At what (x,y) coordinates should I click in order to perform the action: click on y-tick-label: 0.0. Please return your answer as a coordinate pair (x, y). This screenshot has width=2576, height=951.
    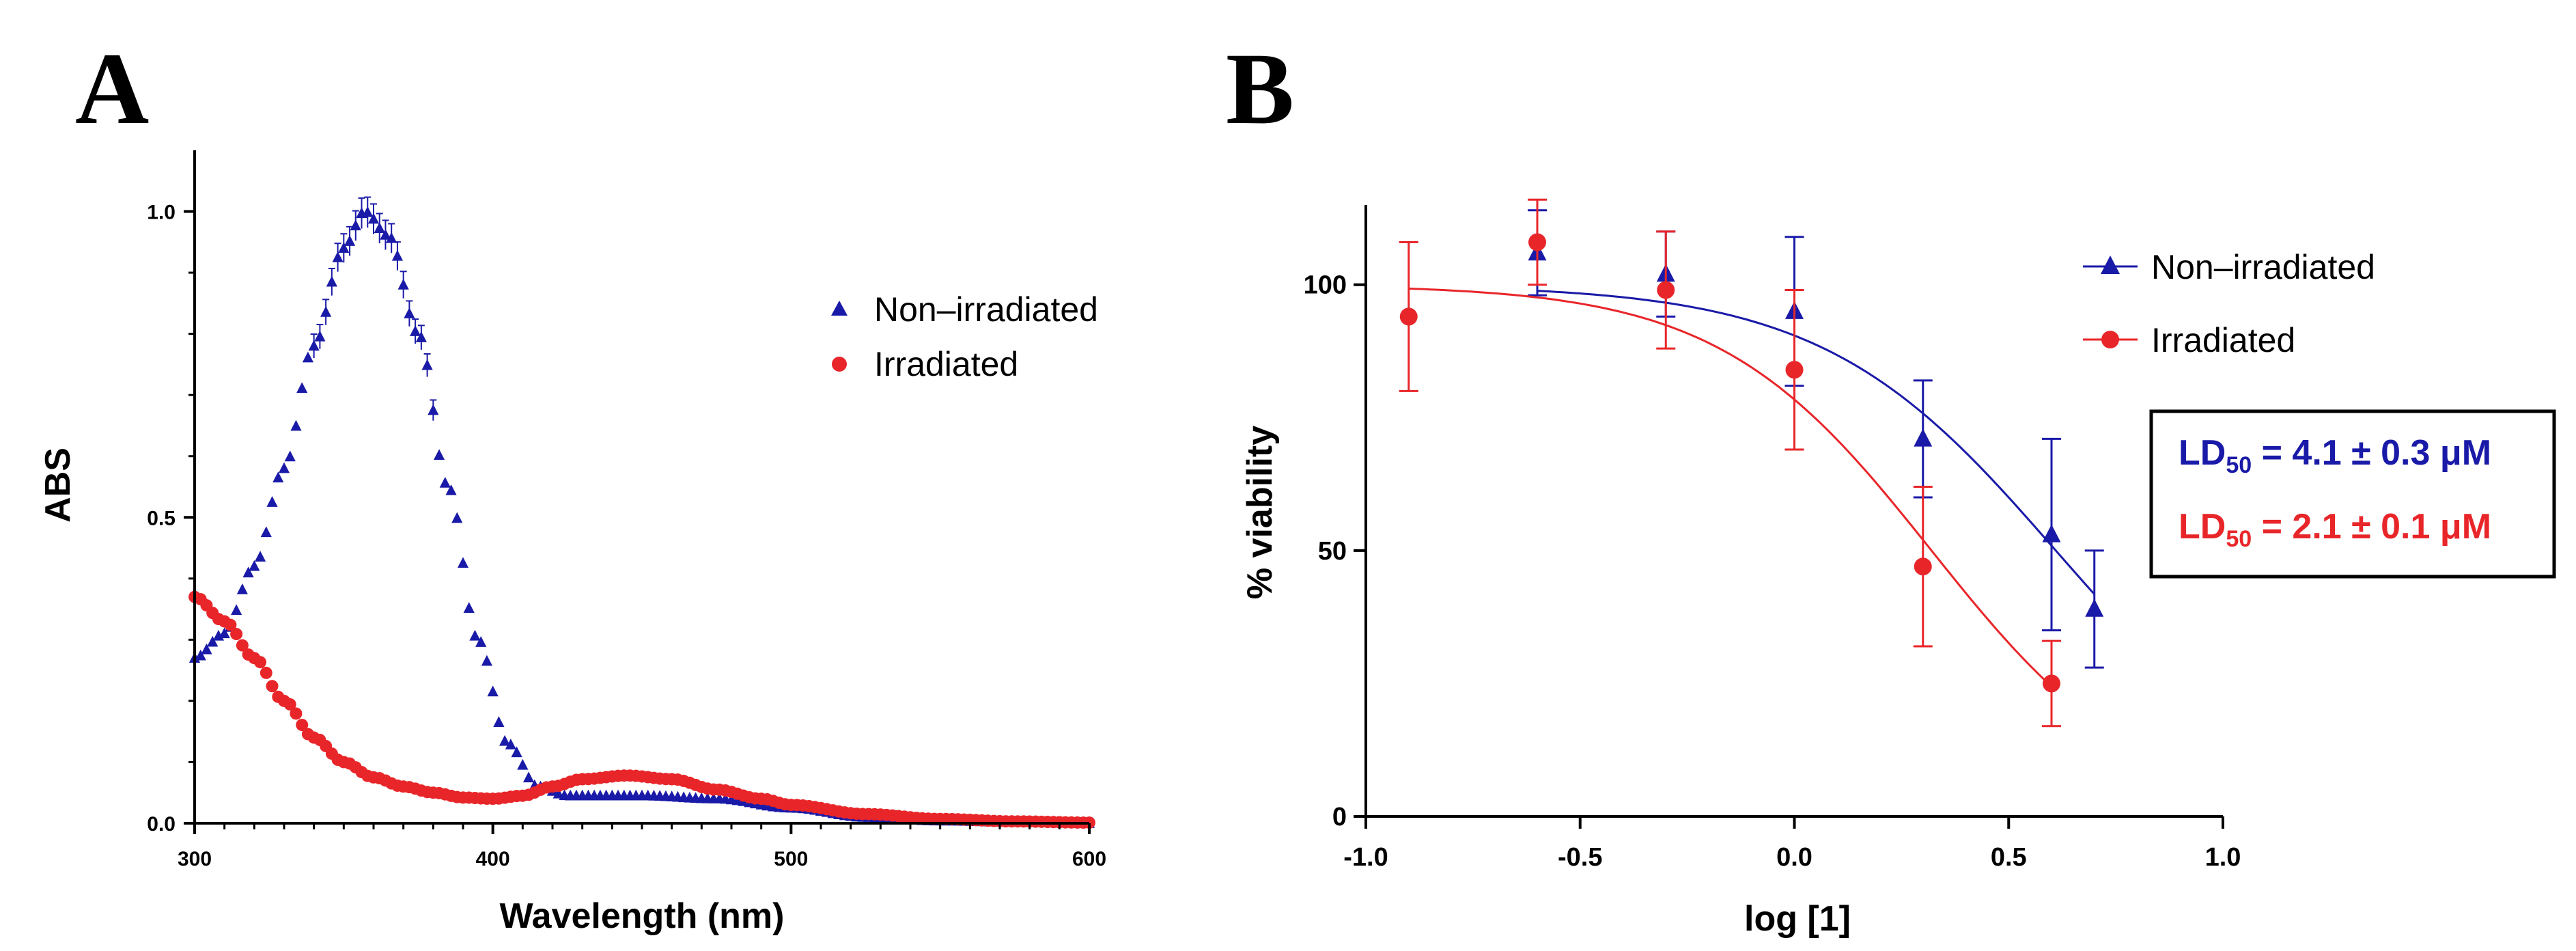
    Looking at the image, I should click on (161, 824).